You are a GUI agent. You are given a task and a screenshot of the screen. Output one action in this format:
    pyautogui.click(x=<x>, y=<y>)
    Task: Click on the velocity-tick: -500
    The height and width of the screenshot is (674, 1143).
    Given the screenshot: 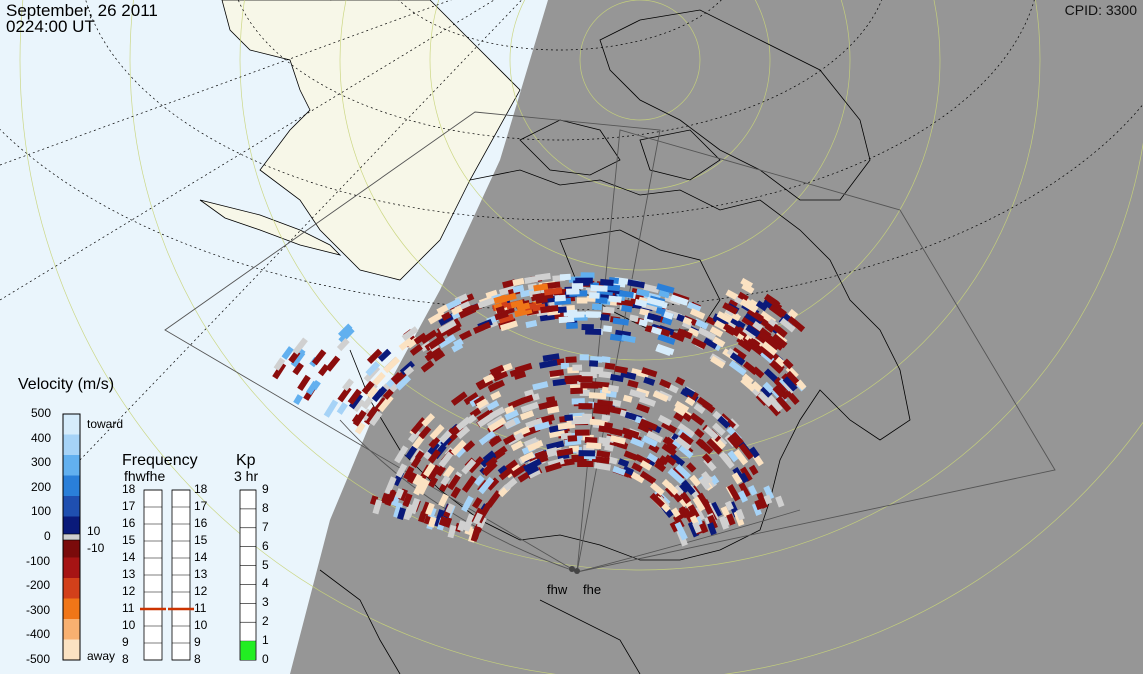 What is the action you would take?
    pyautogui.click(x=38, y=659)
    